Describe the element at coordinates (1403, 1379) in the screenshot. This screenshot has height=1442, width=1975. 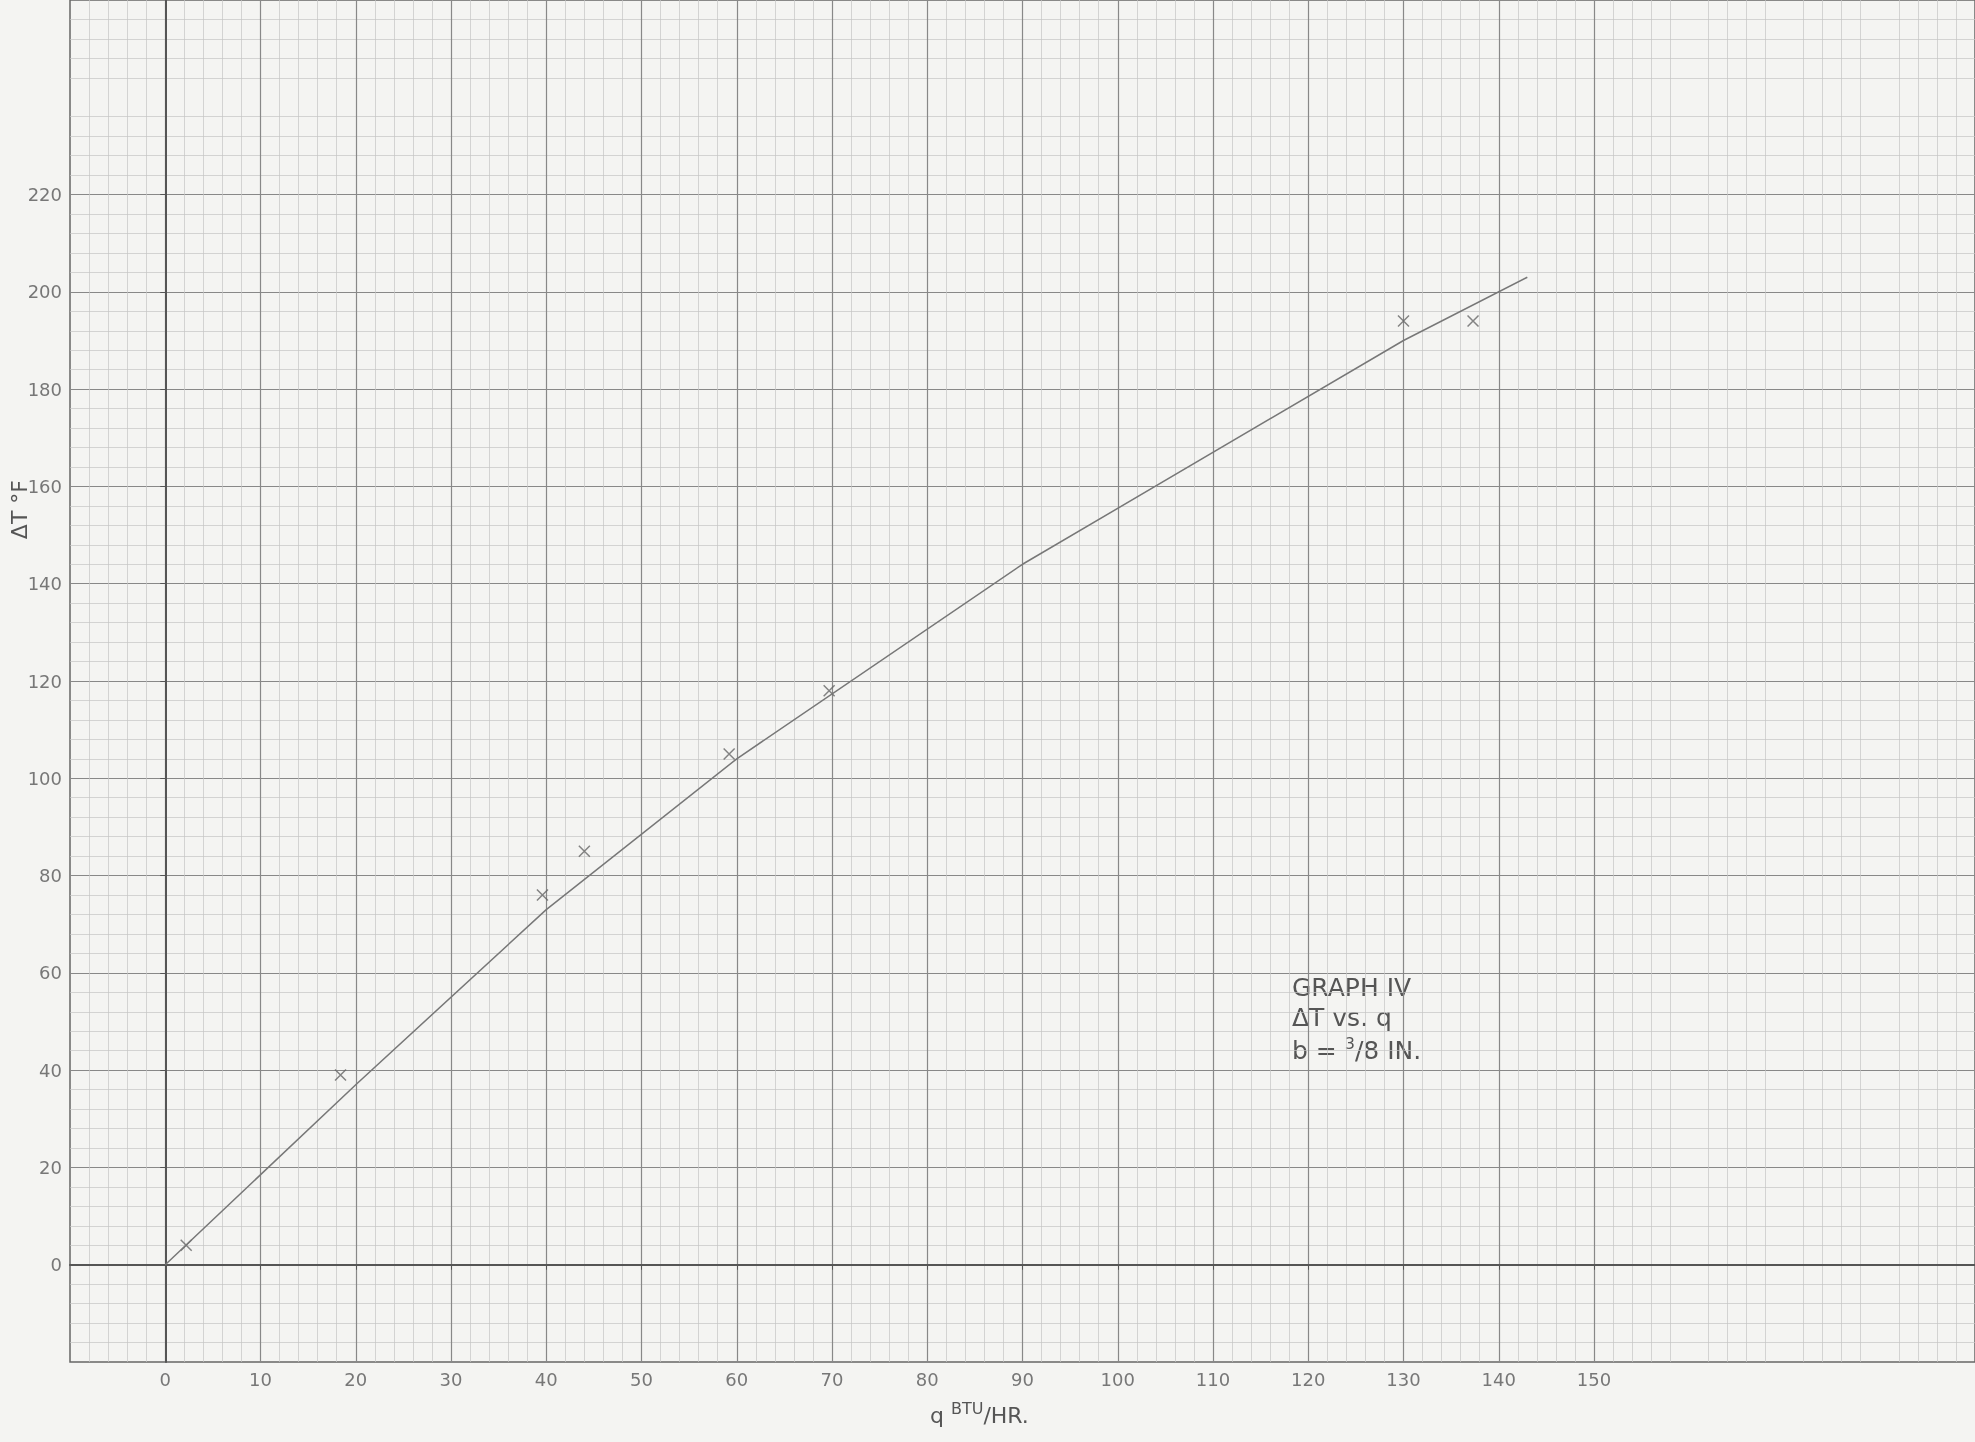
I see `x-tick-label: 130` at that location.